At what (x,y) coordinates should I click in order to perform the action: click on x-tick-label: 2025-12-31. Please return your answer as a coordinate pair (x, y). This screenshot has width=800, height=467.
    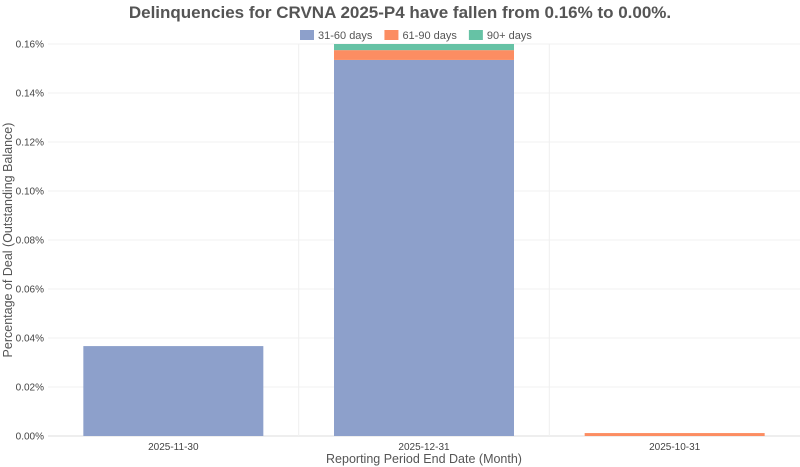
    Looking at the image, I should click on (424, 447).